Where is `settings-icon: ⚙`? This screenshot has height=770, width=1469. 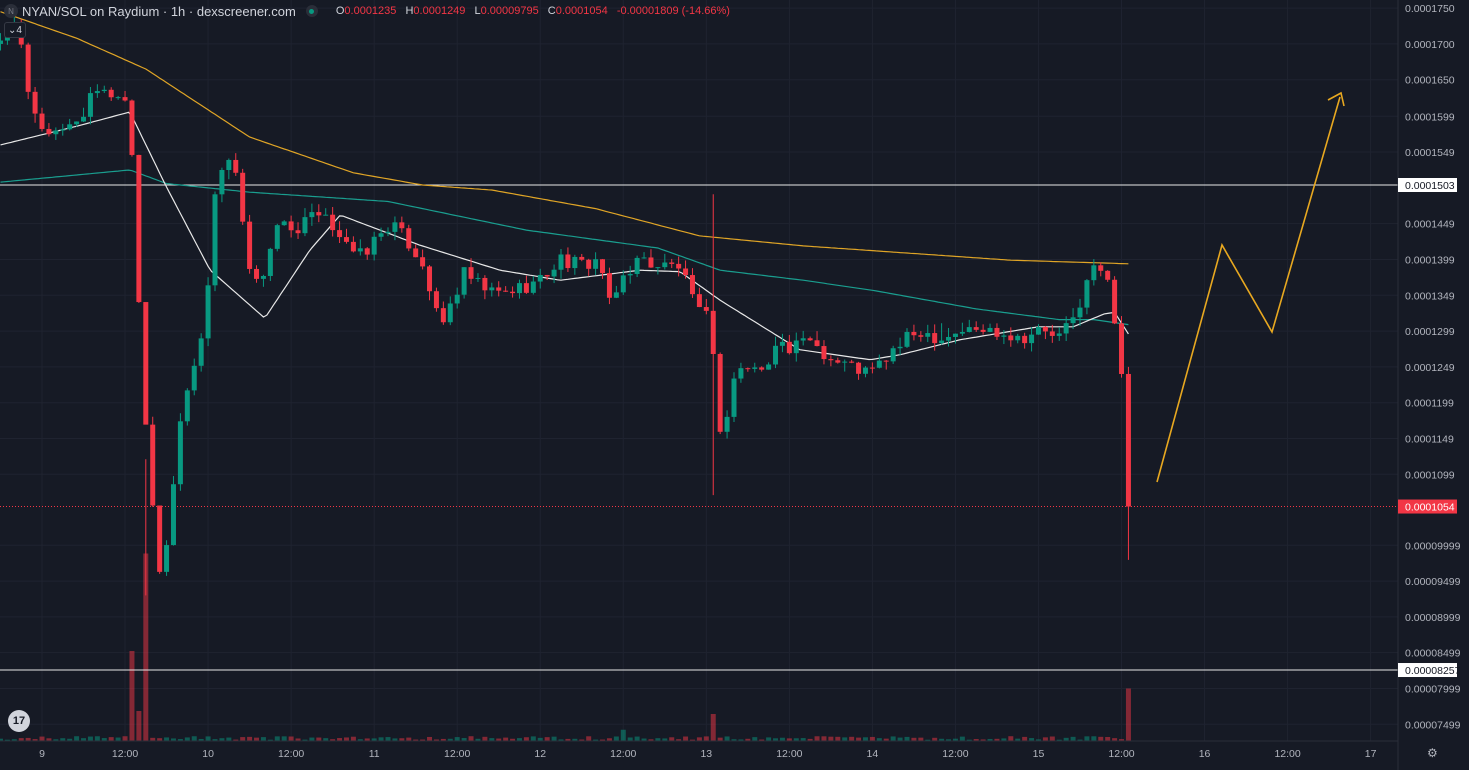 settings-icon: ⚙ is located at coordinates (1432, 753).